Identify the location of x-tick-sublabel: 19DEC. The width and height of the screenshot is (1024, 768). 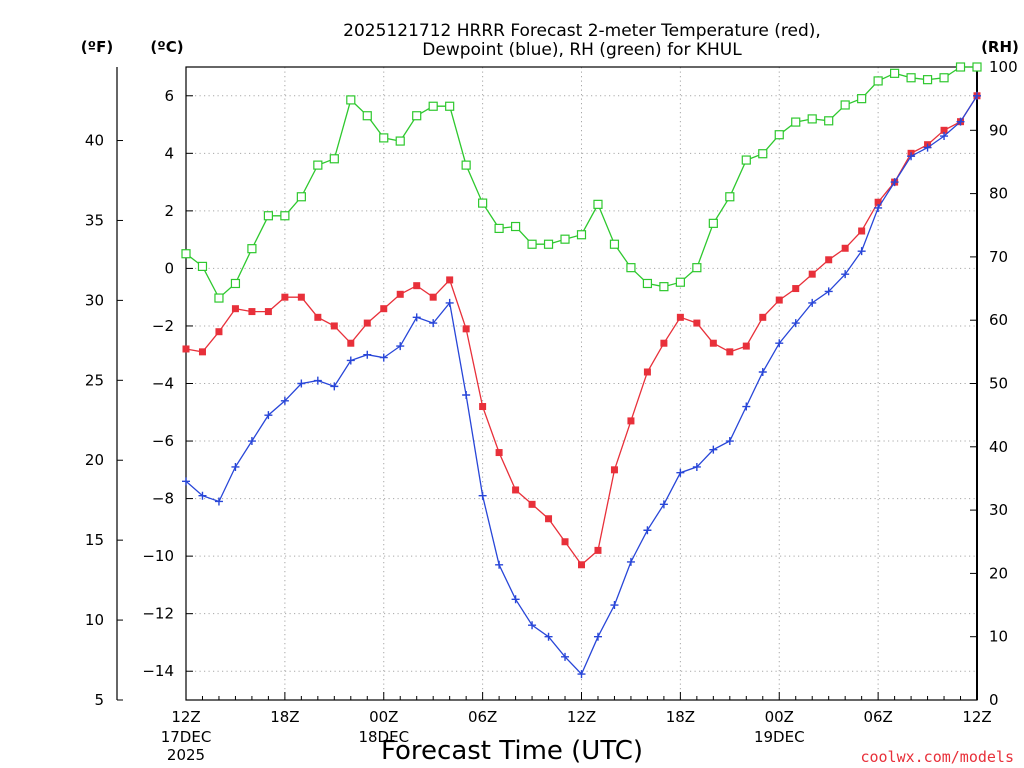
(779, 737).